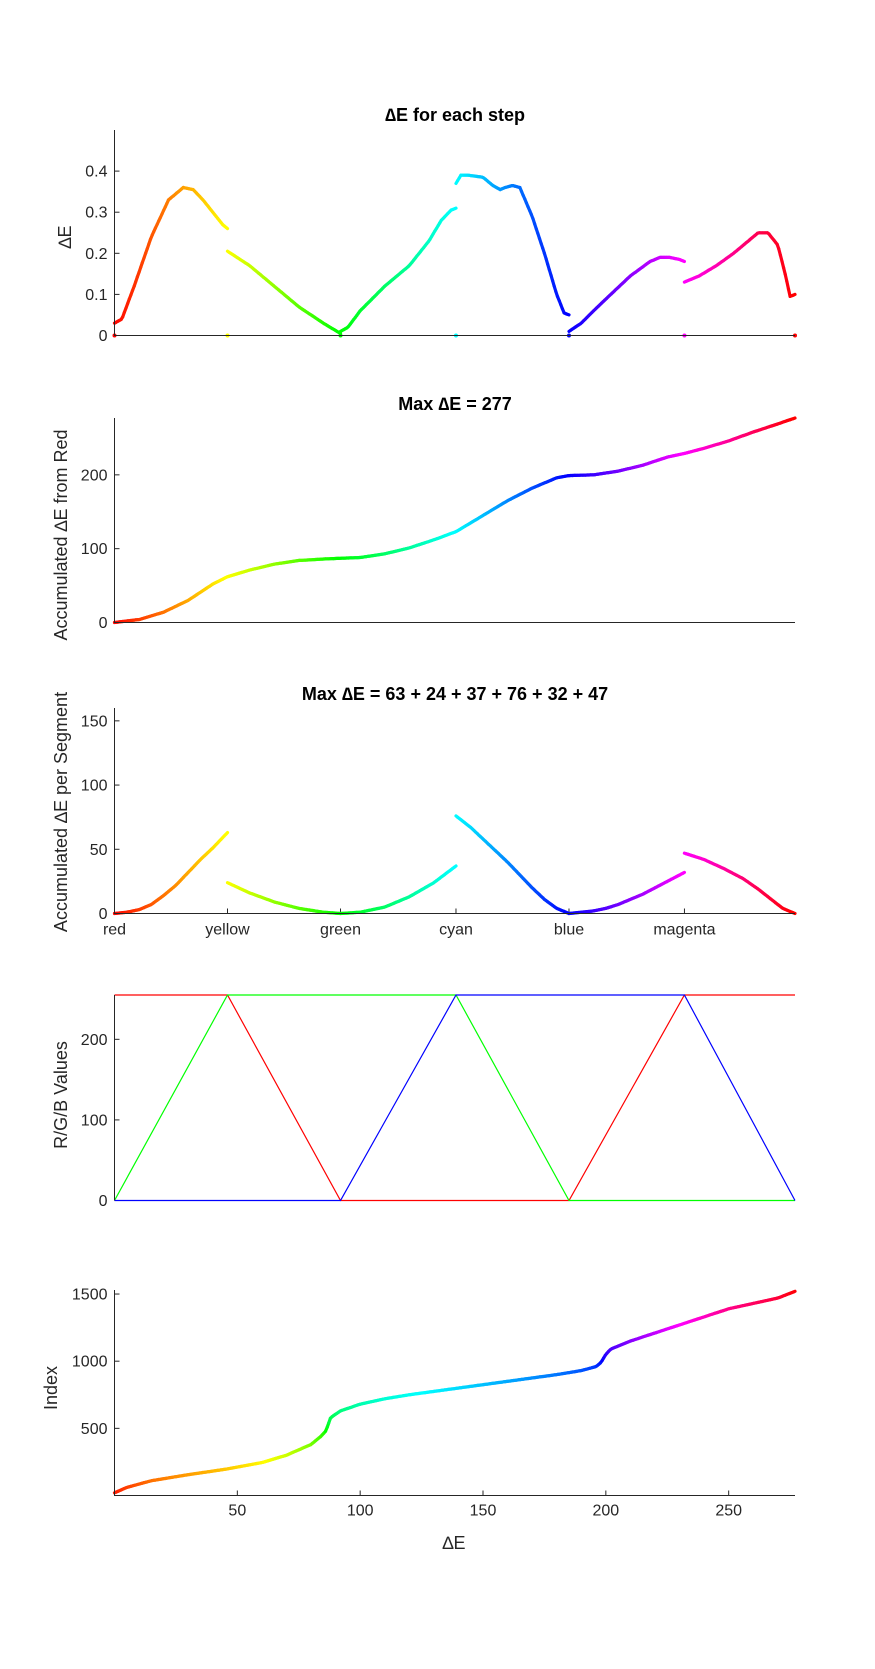  Describe the element at coordinates (453, 1543) in the screenshot. I see `xlabel-index: ∆E` at that location.